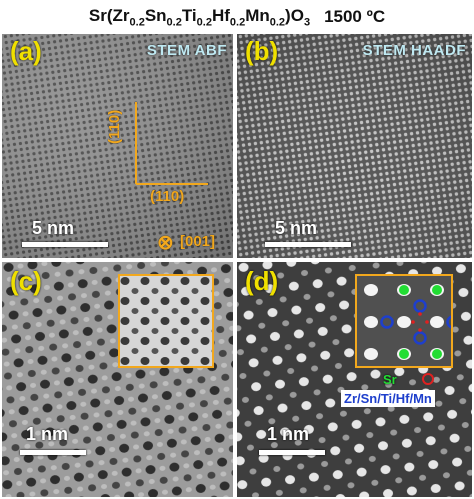 This screenshot has height=499, width=474. Describe the element at coordinates (53, 228) in the screenshot. I see `panel-a-scale-label: 5 nm` at that location.